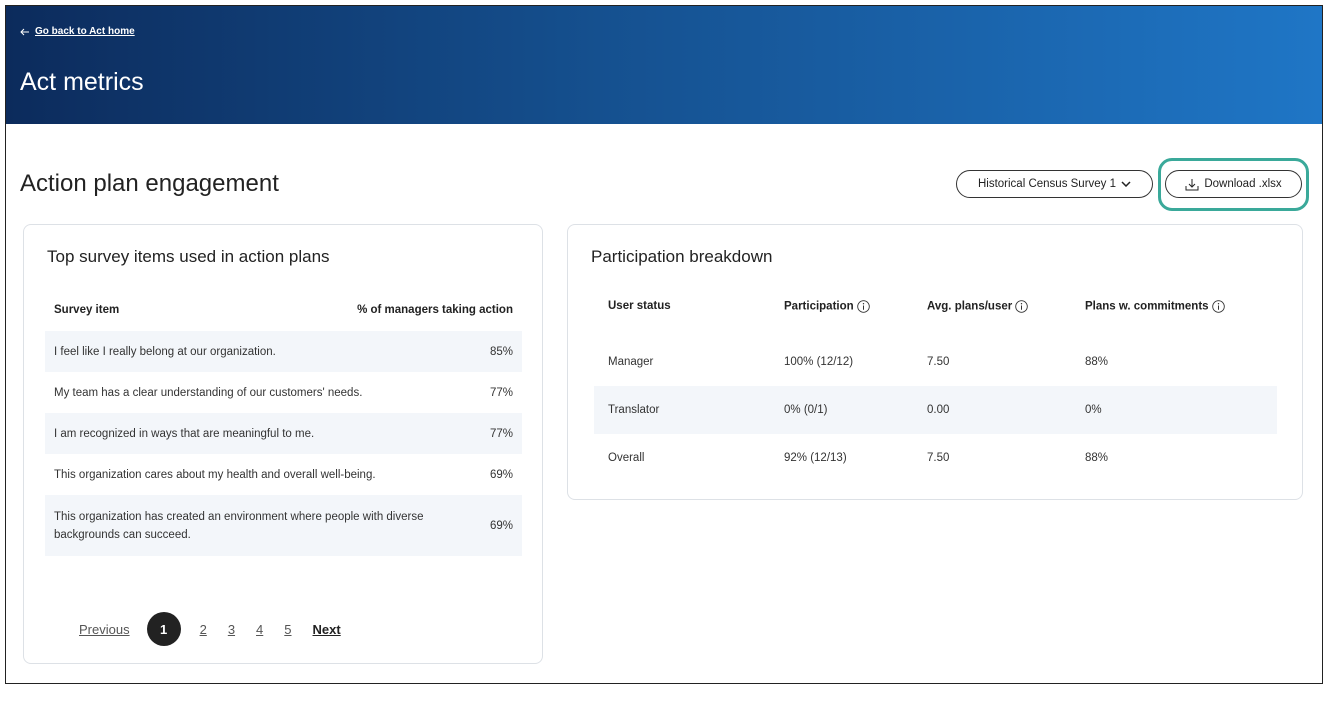  I want to click on cell: Manager, so click(631, 362).